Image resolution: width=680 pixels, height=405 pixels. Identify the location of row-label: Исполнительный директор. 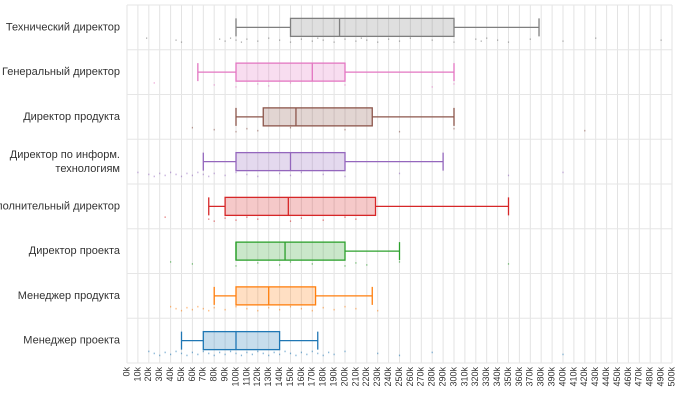
(60, 206).